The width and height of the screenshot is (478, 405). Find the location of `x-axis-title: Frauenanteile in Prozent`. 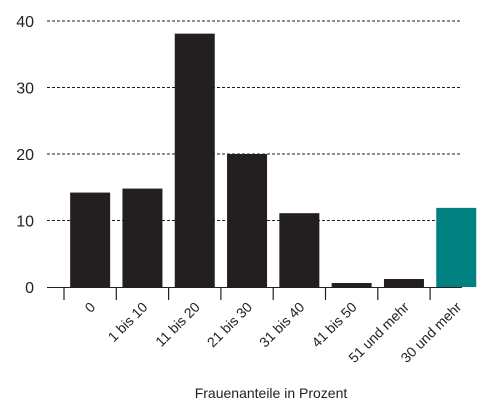

x-axis-title: Frauenanteile in Prozent is located at coordinates (271, 393).